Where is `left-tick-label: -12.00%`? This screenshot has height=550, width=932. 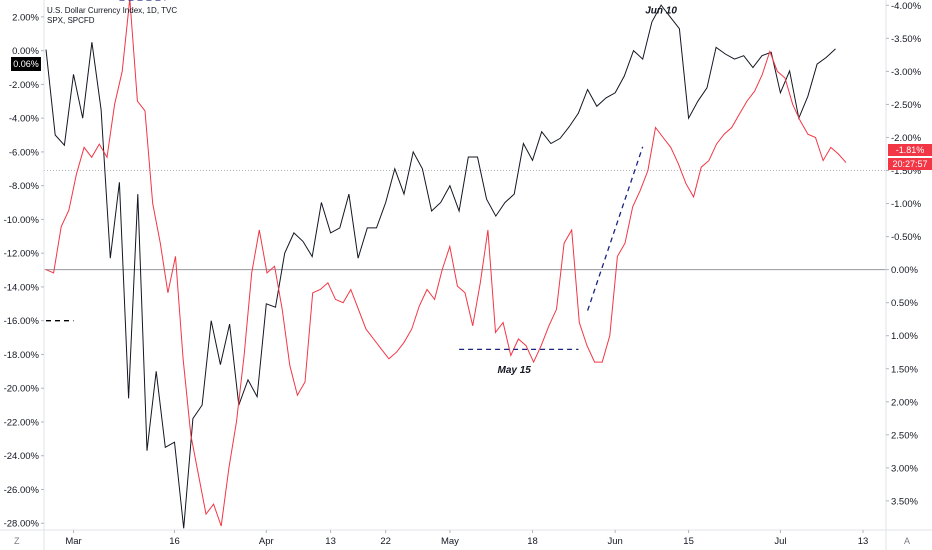 left-tick-label: -12.00% is located at coordinates (22, 254).